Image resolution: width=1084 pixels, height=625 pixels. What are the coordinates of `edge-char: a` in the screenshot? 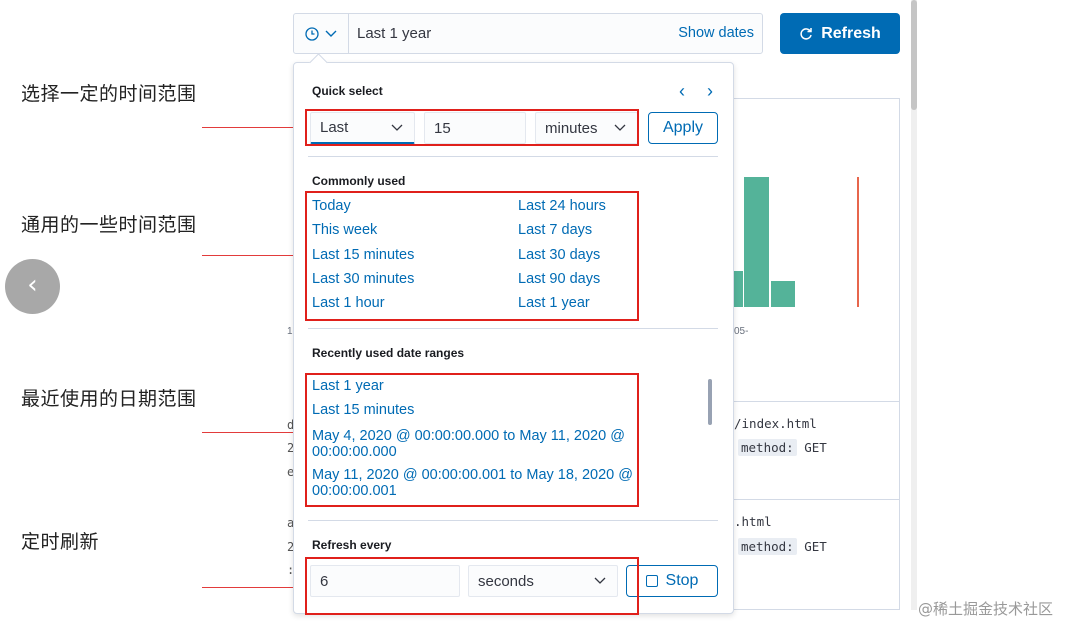 It's located at (291, 523).